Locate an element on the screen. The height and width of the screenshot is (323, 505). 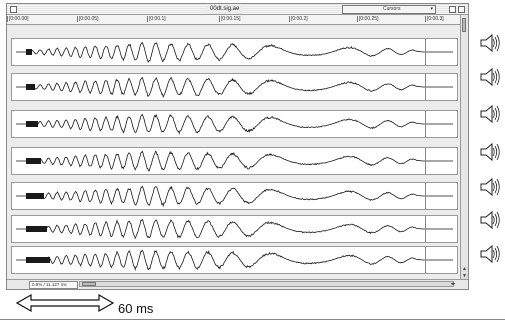
time-scale-bar: 60 ms is located at coordinates (105, 305).